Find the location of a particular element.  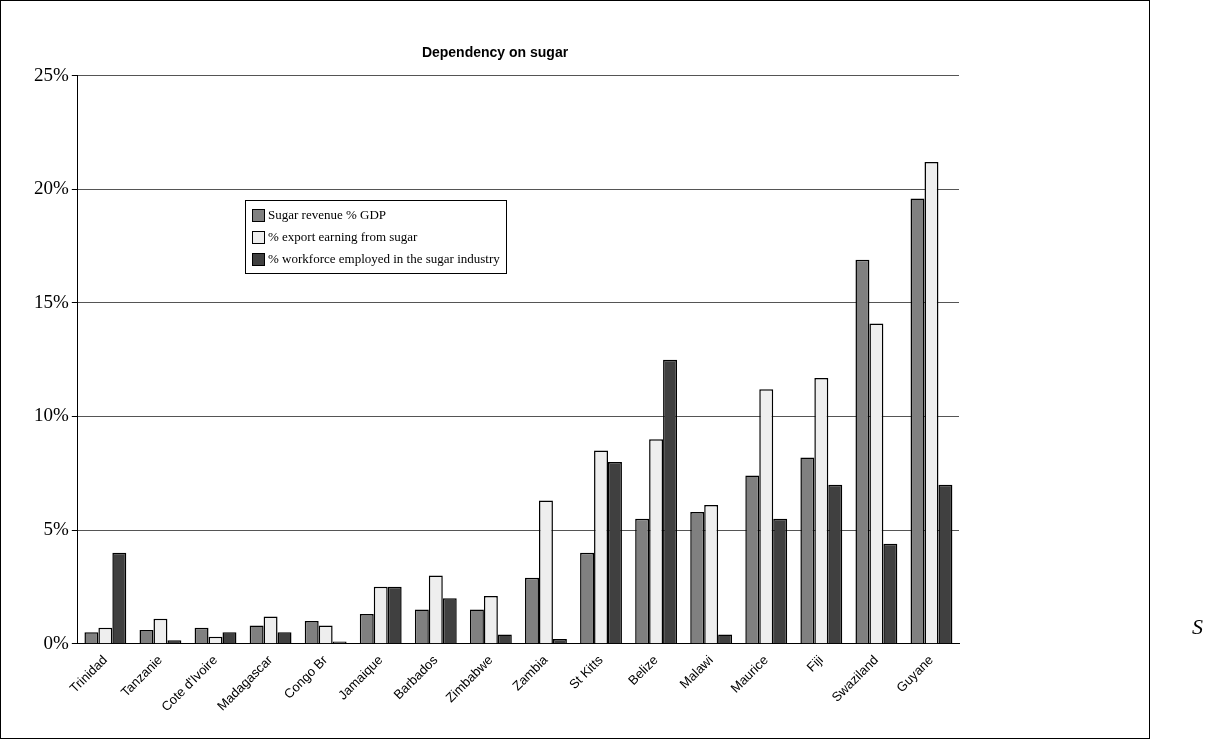

text: S is located at coordinates (1197, 627).